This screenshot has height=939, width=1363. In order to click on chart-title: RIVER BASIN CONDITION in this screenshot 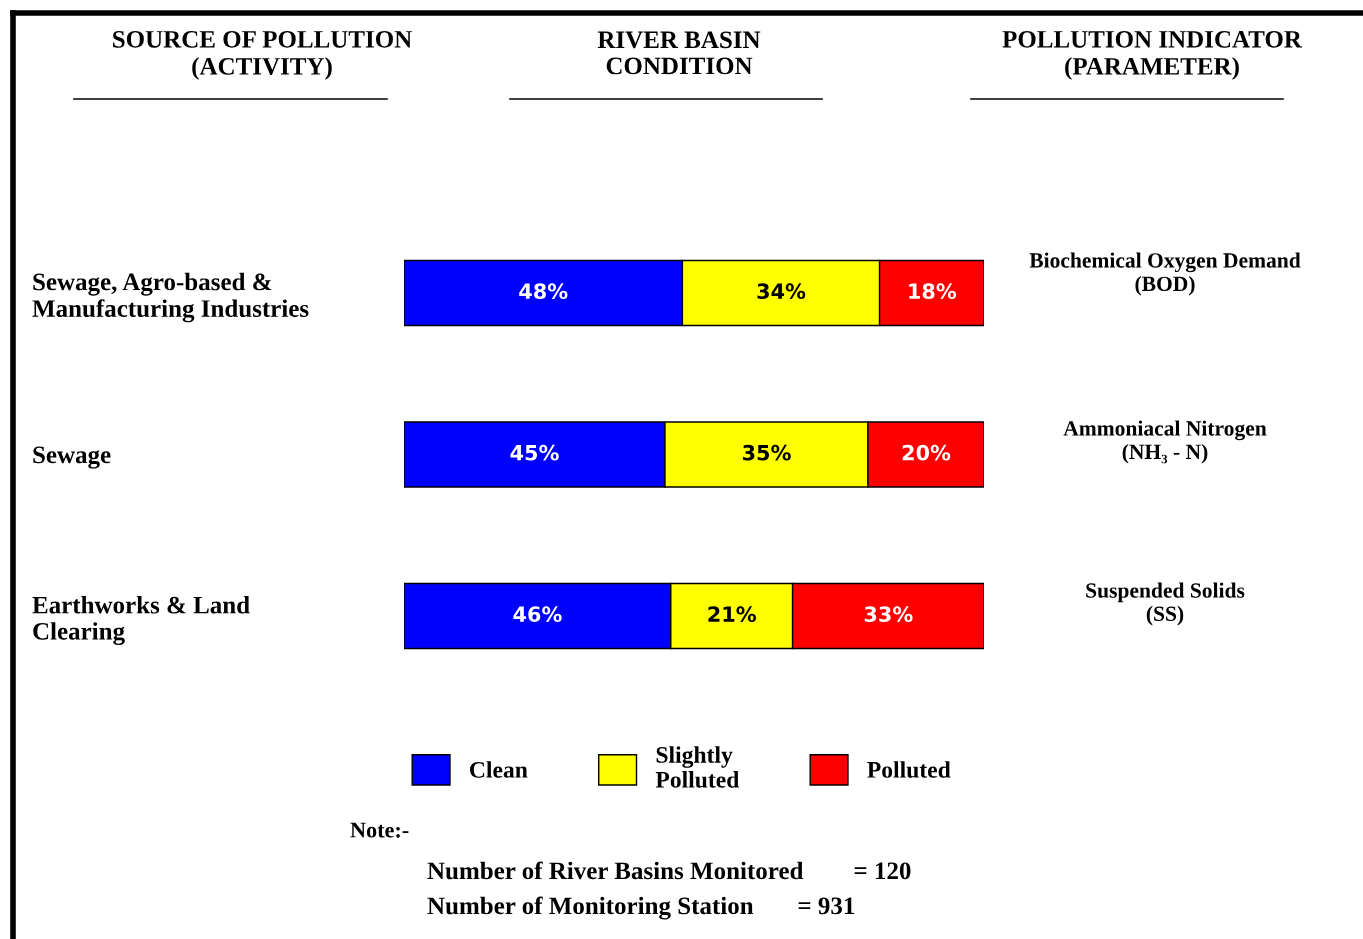, I will do `click(679, 53)`.